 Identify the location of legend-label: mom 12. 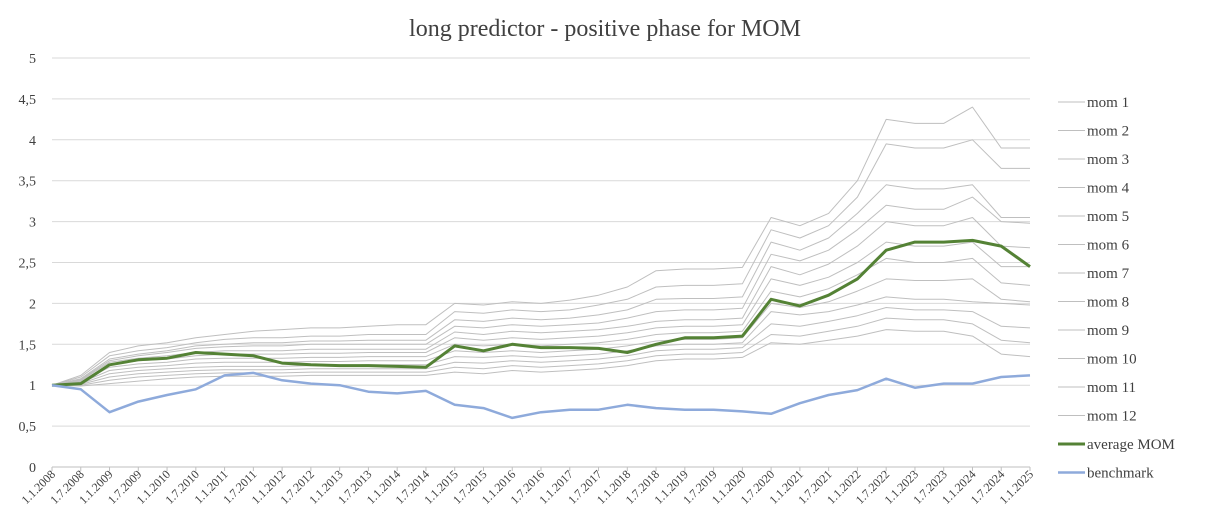
(1112, 417).